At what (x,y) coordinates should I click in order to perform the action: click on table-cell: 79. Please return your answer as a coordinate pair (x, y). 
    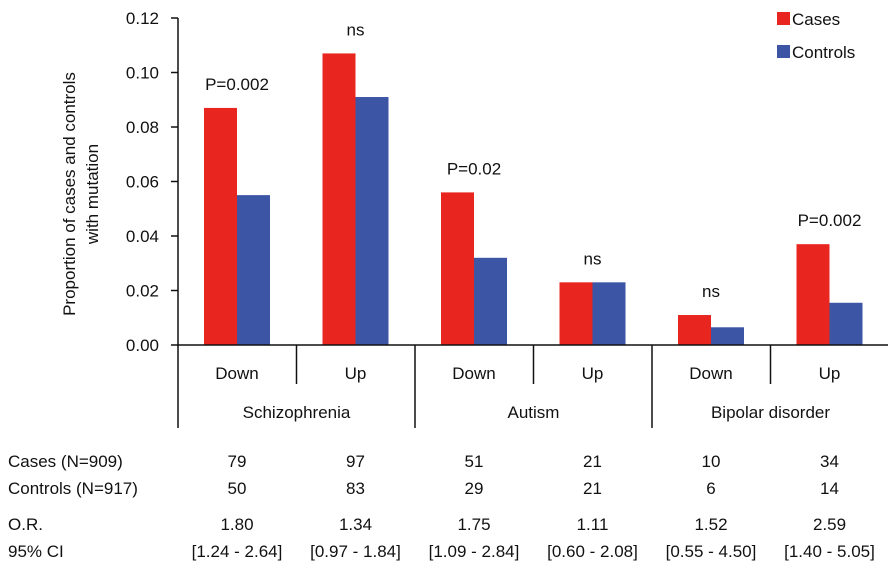
    Looking at the image, I should click on (237, 461).